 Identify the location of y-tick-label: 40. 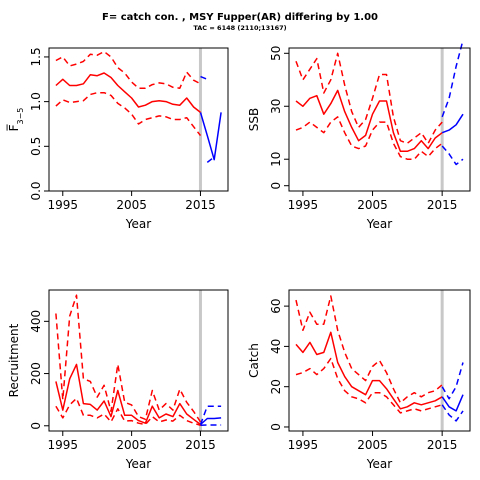
(276, 346).